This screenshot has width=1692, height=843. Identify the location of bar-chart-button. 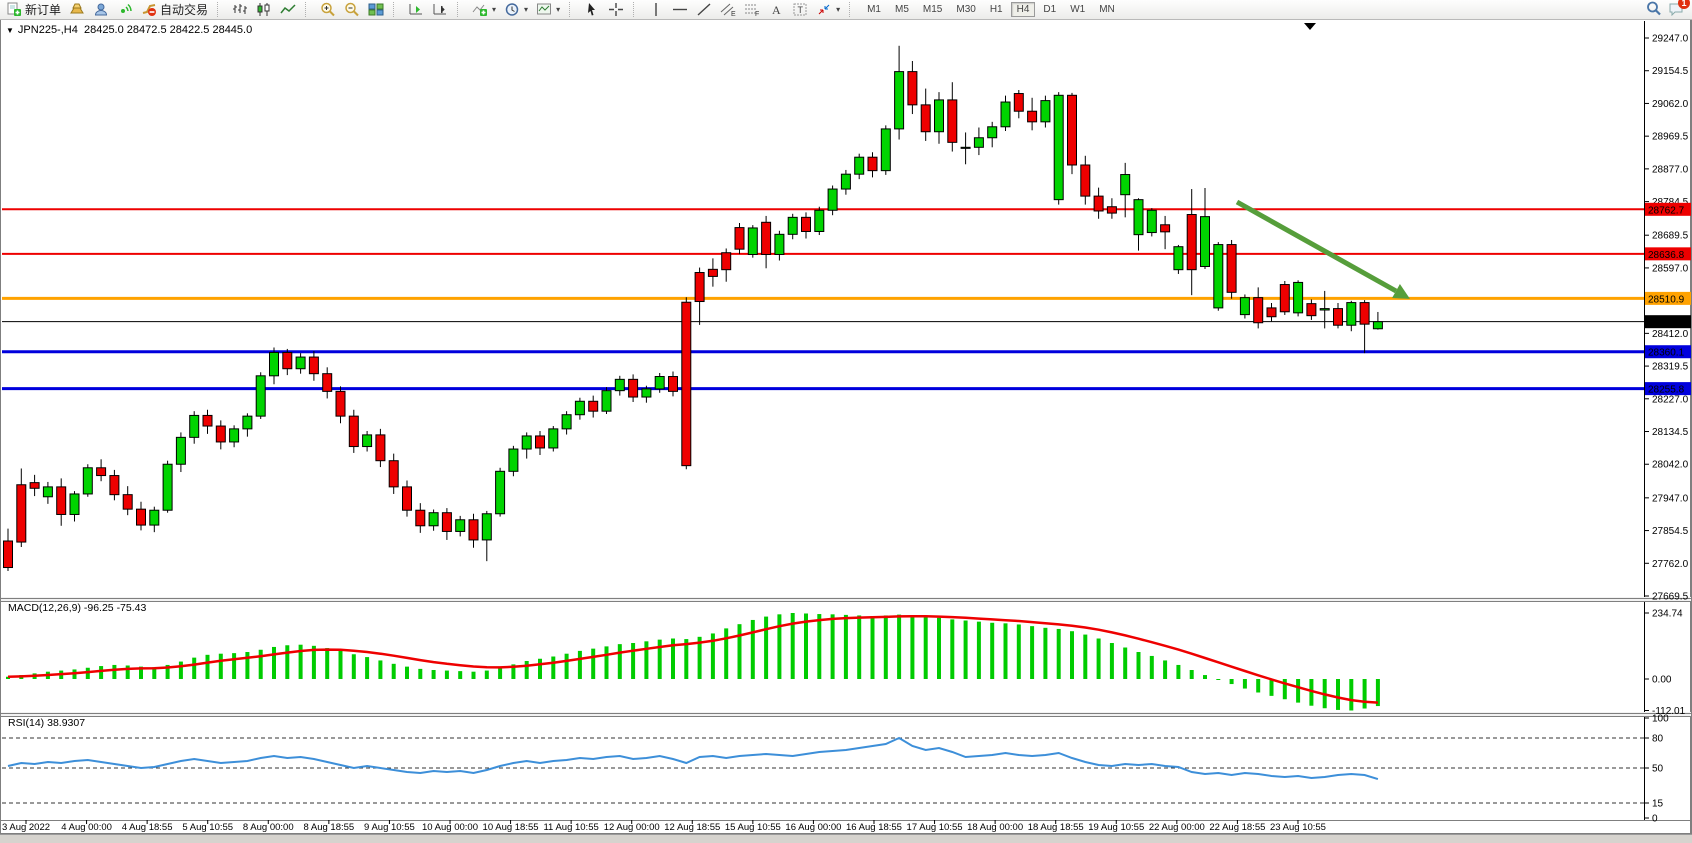
(240, 9).